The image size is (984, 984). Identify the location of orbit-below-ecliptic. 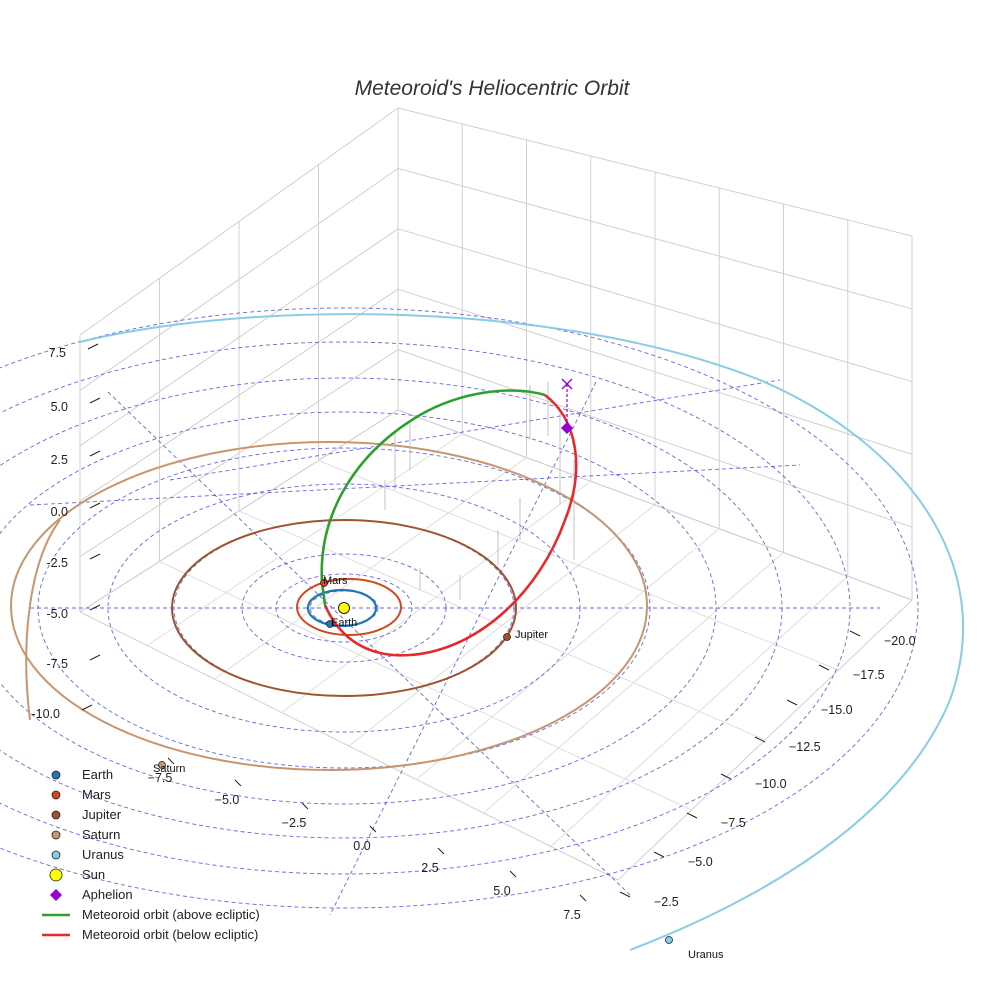
(450, 525).